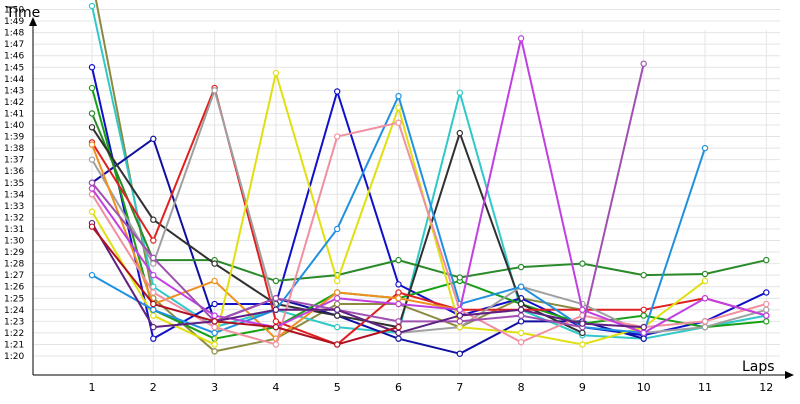  What do you see at coordinates (644, 387) in the screenshot?
I see `x-tick-label: 10` at bounding box center [644, 387].